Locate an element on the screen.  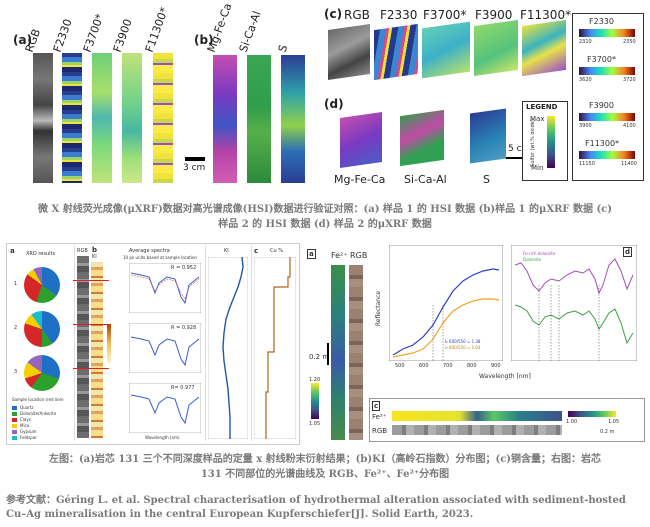
br-panel-d: d is located at coordinates (628, 252).